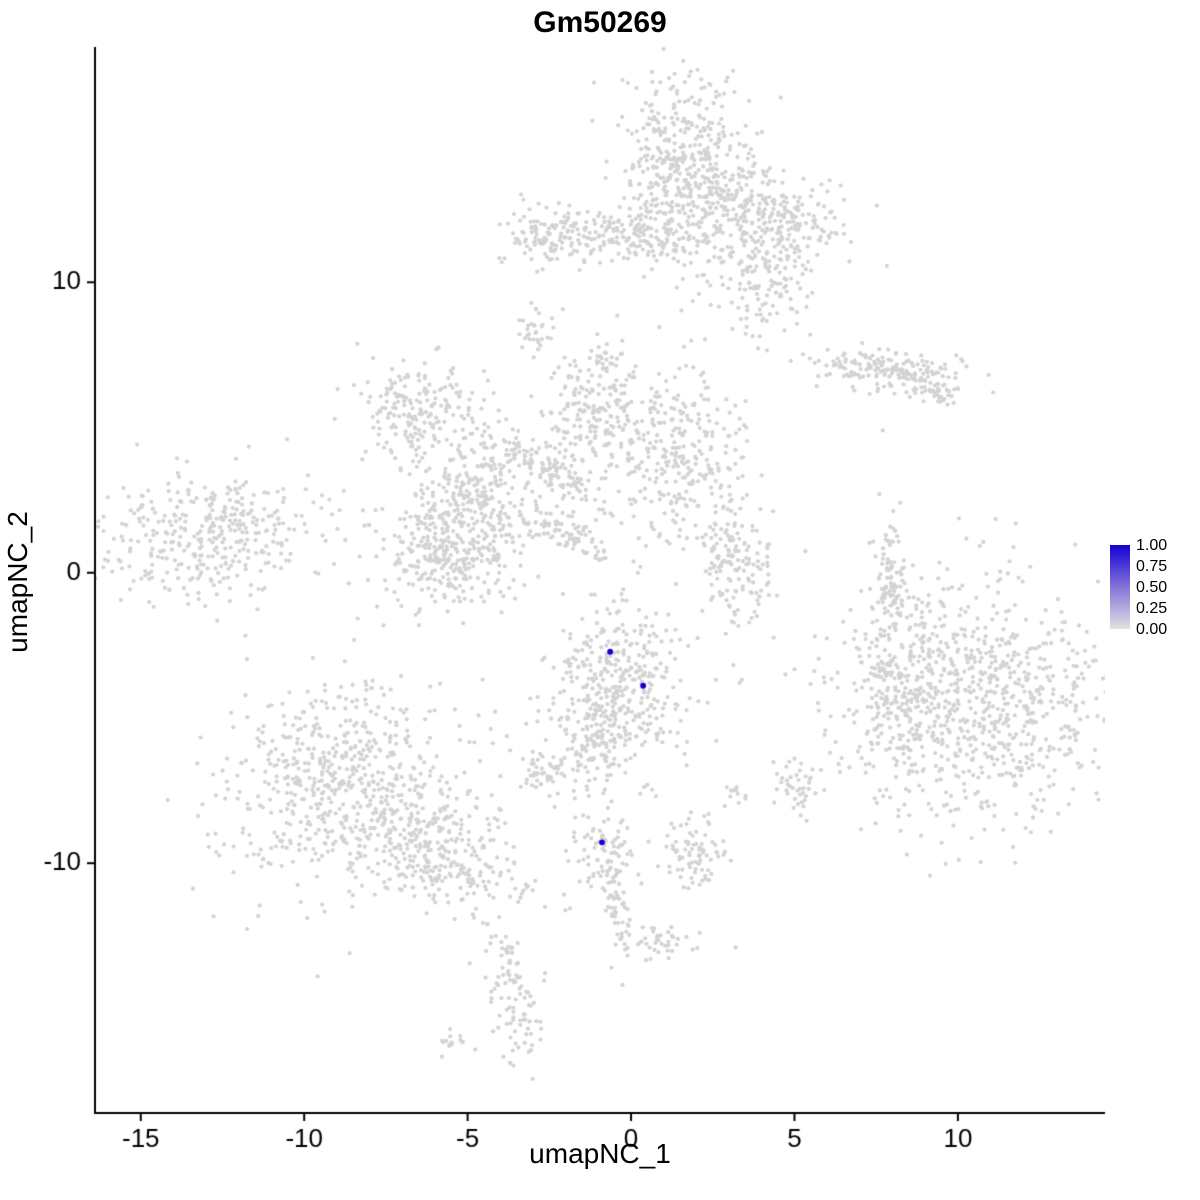 The image size is (1200, 1200). Describe the element at coordinates (1152, 566) in the screenshot. I see `legend-tick-label: 0.75` at that location.